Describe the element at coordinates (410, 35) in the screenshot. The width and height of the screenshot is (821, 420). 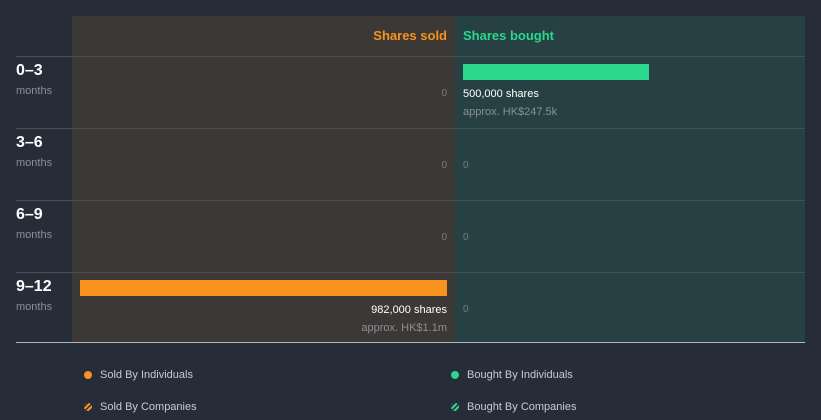
I see `shares-sold-header: Shares sold` at that location.